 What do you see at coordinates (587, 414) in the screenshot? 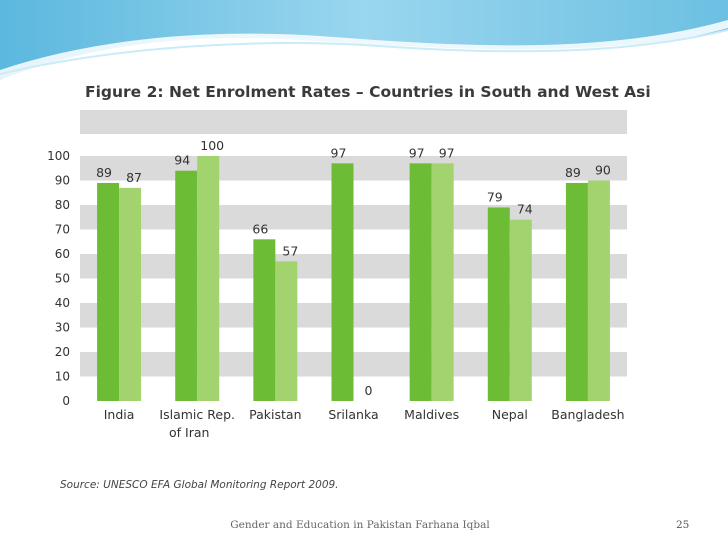
I see `category-label: Bangladesh` at bounding box center [587, 414].